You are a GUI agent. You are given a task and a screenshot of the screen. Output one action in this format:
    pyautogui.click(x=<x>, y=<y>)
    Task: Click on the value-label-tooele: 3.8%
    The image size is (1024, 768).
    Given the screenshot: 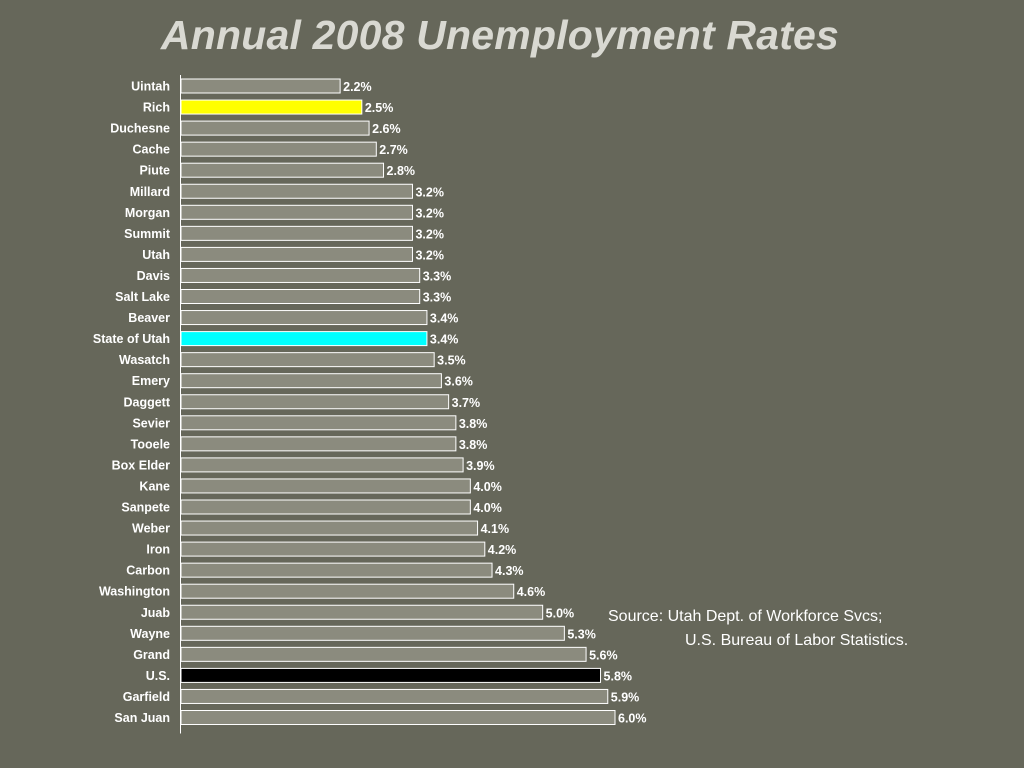 What is the action you would take?
    pyautogui.click(x=473, y=445)
    